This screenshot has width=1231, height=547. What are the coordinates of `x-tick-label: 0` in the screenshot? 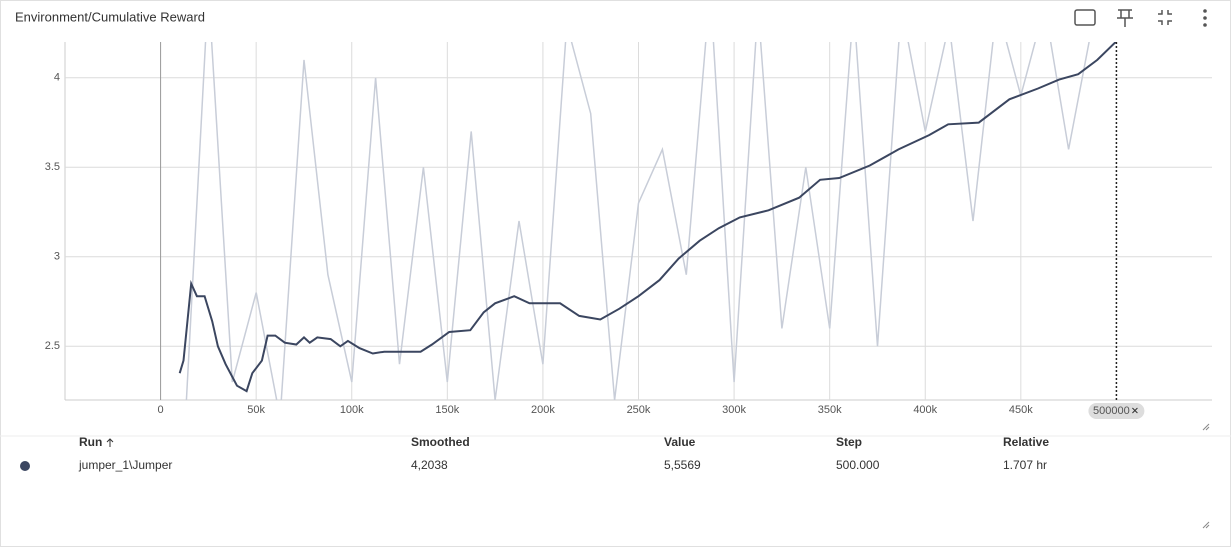 It's located at (161, 410).